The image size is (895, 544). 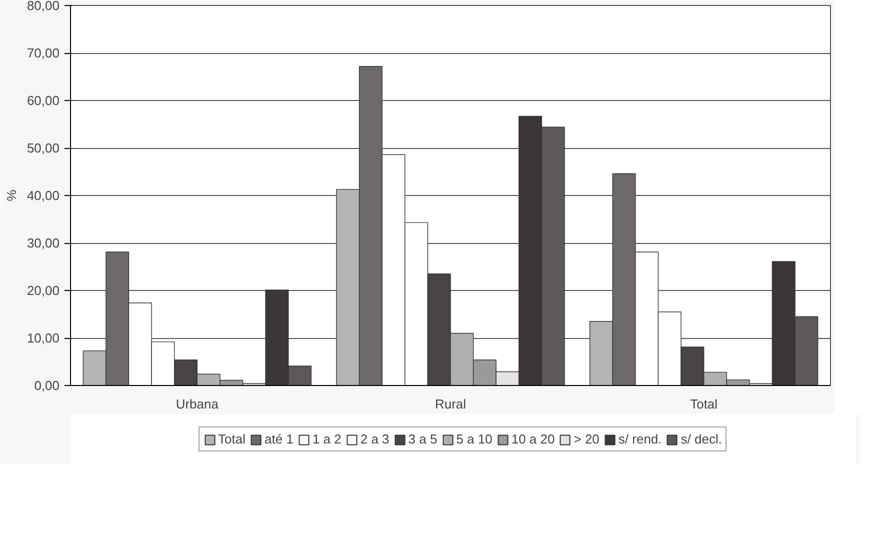 What do you see at coordinates (587, 439) in the screenshot?
I see `legend-label: > 20` at bounding box center [587, 439].